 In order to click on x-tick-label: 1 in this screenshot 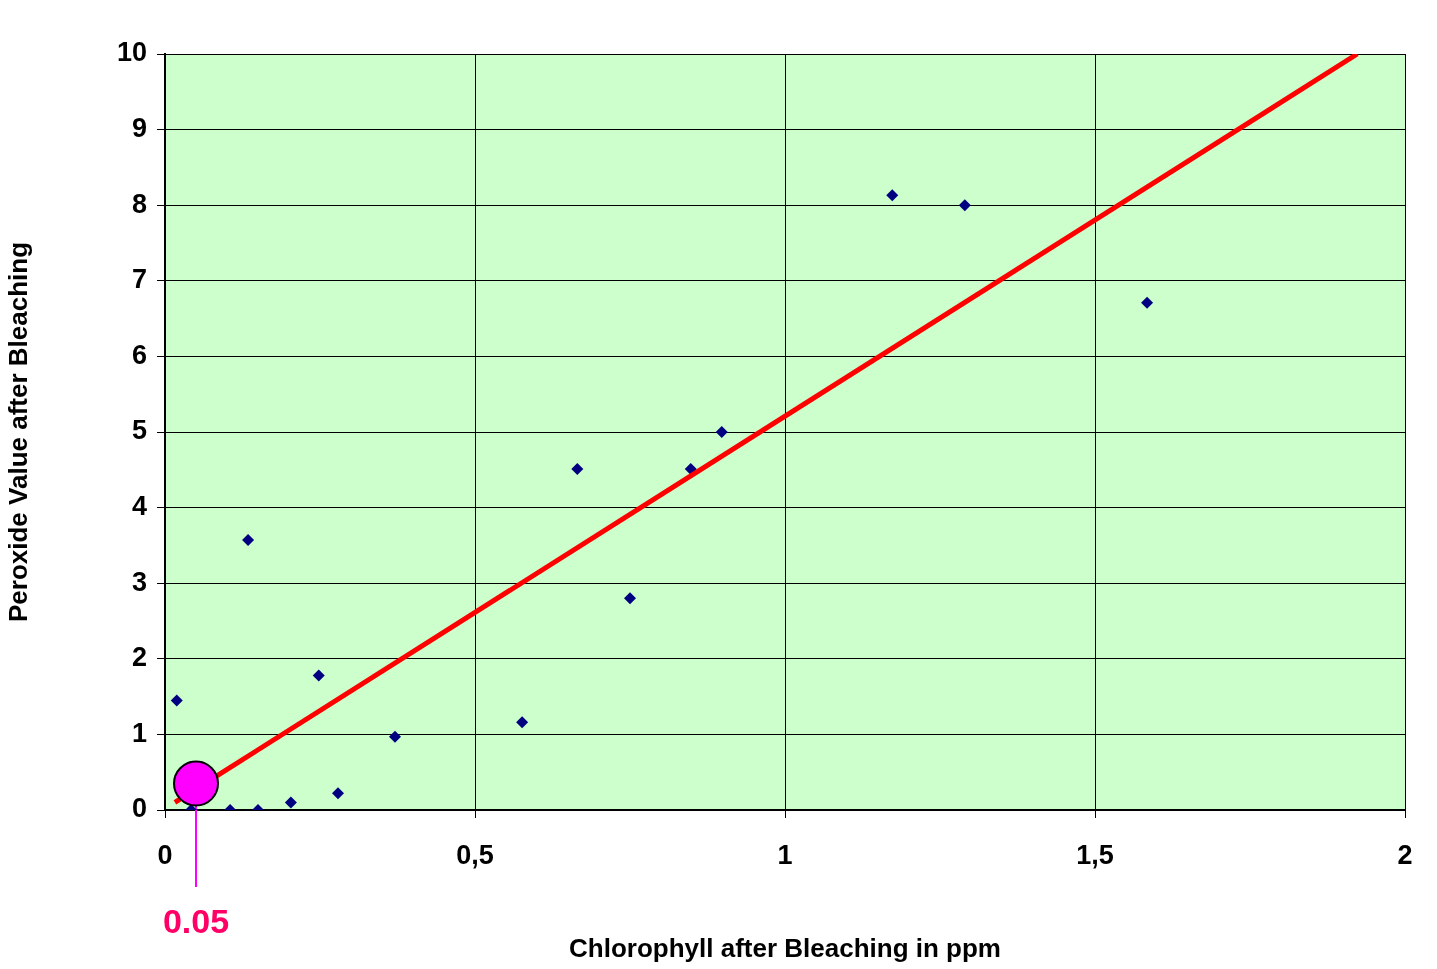, I will do `click(785, 854)`.